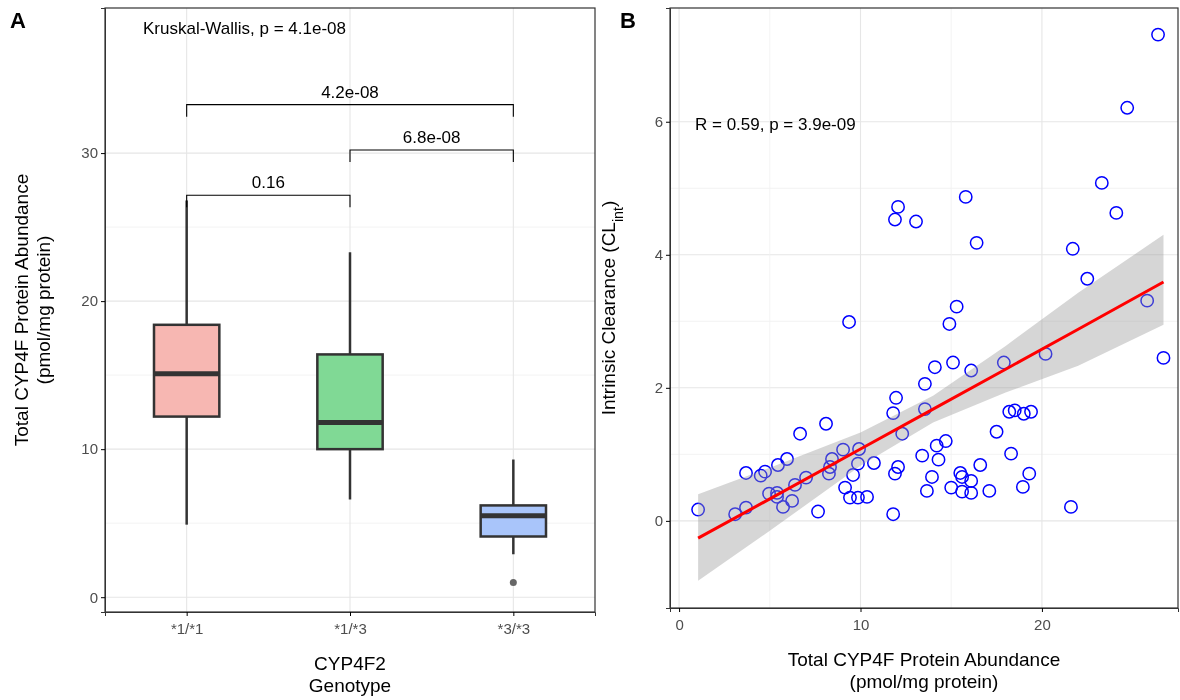 The image size is (1180, 700). I want to click on annotation: 4.2e-08, so click(350, 92).